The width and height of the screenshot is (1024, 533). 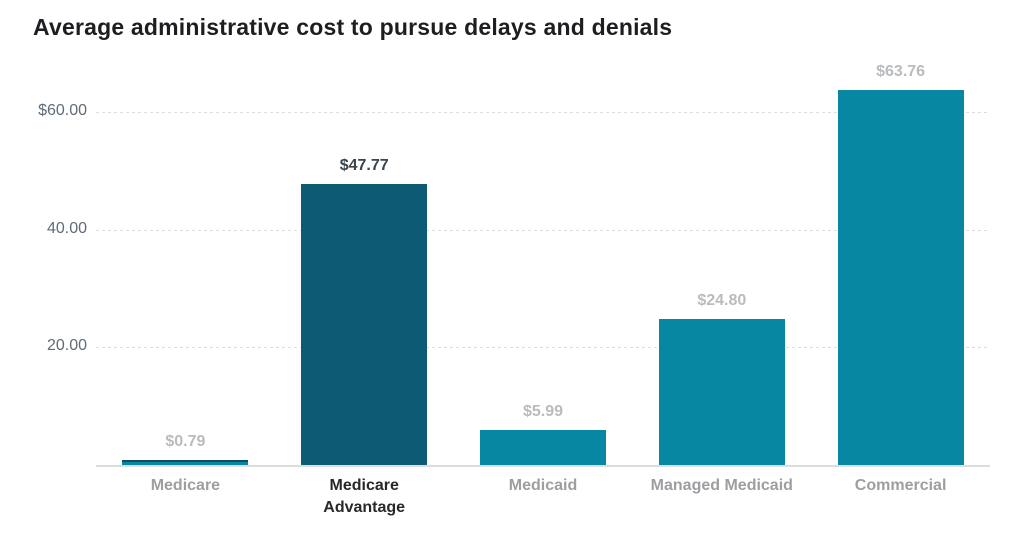 I want to click on x-axis-baseline, so click(x=543, y=466).